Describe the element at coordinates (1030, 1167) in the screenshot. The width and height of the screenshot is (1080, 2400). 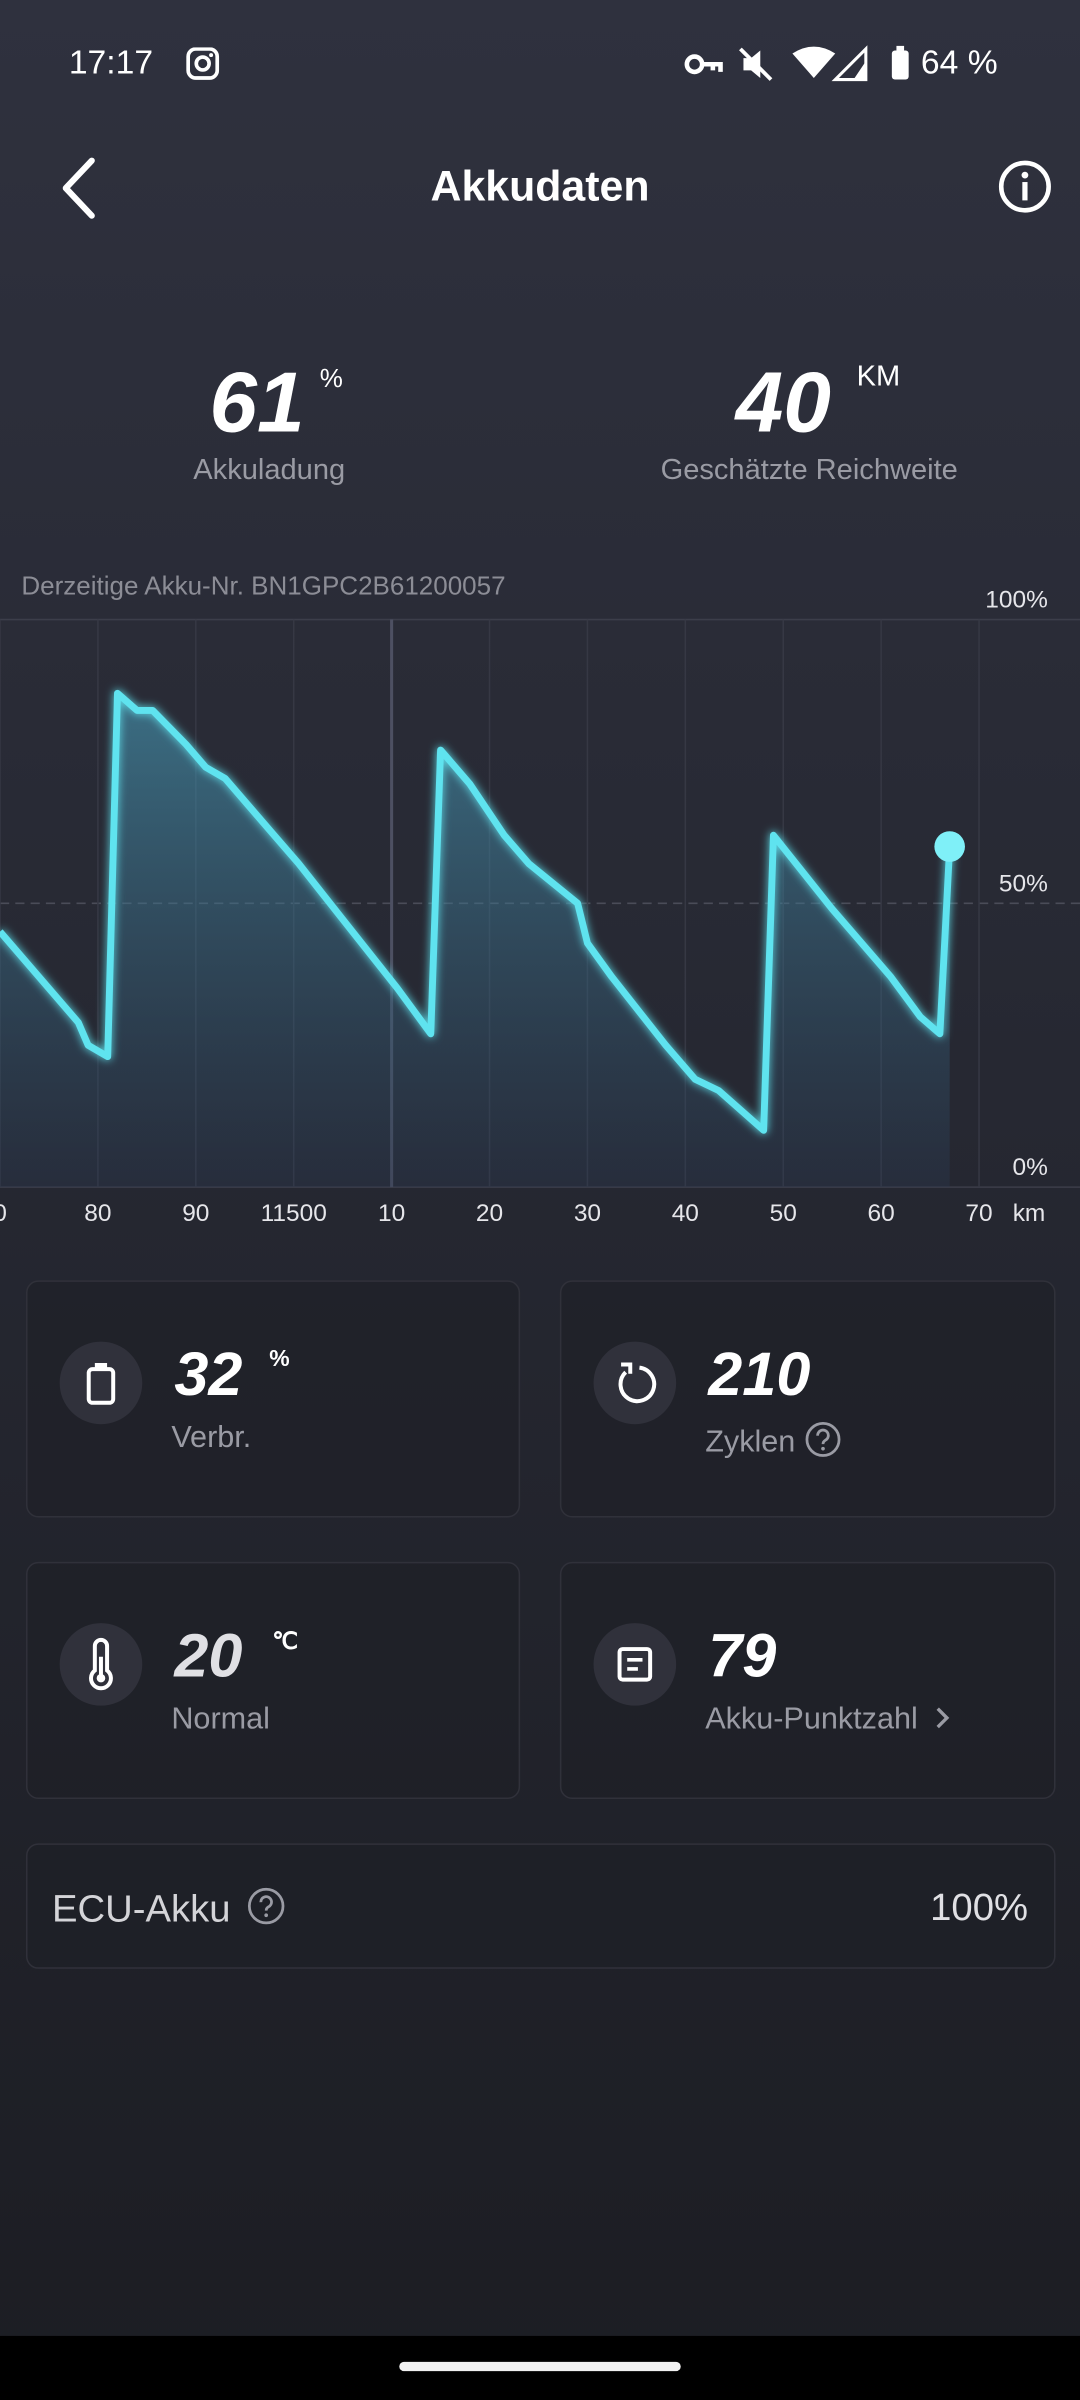
I see `y-tick-label: 0%` at that location.